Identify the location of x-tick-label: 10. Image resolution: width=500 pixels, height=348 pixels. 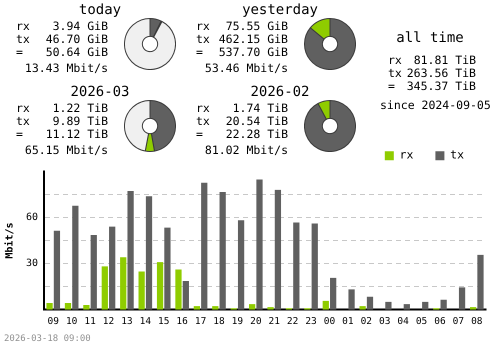
(72, 321).